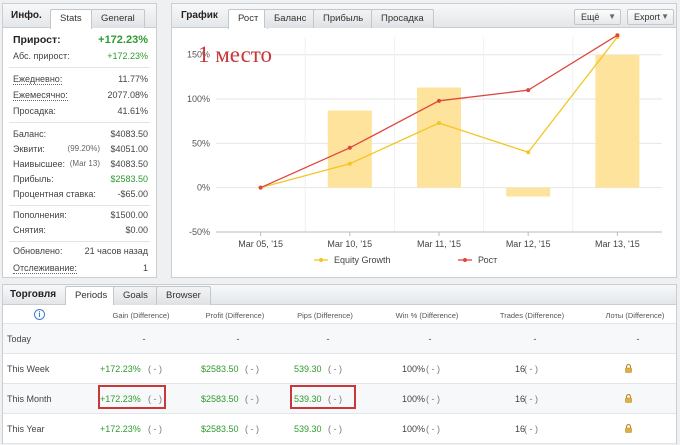 This screenshot has width=680, height=445. What do you see at coordinates (199, 232) in the screenshot?
I see `y-tick-label: -50%` at bounding box center [199, 232].